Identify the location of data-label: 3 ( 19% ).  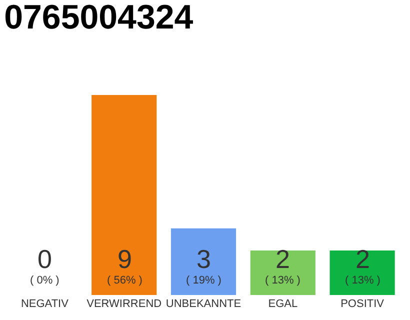
(204, 265).